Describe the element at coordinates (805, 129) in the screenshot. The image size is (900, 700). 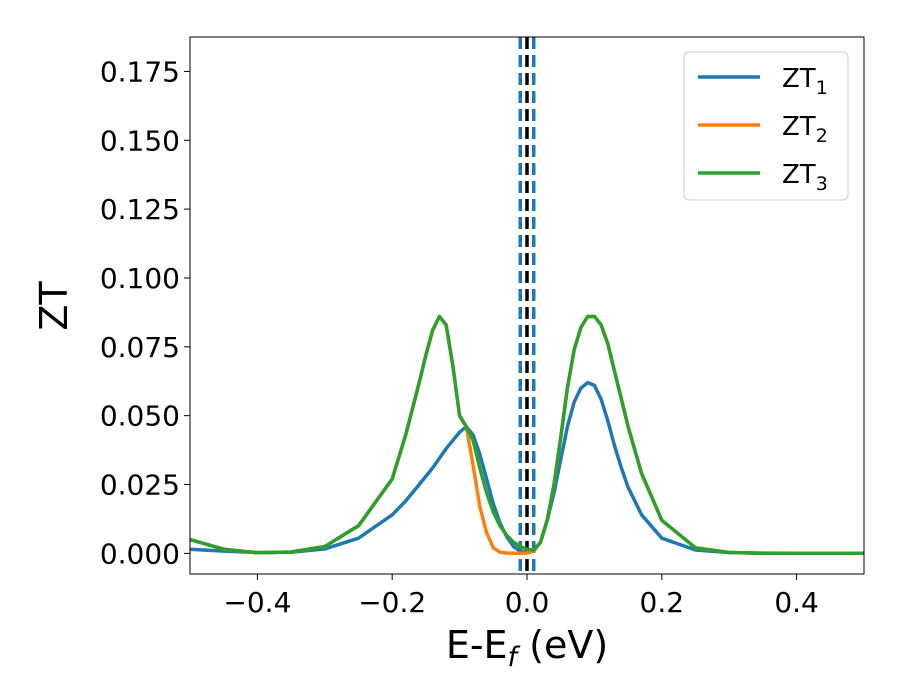
I see `legend-label-2: ZT2` at that location.